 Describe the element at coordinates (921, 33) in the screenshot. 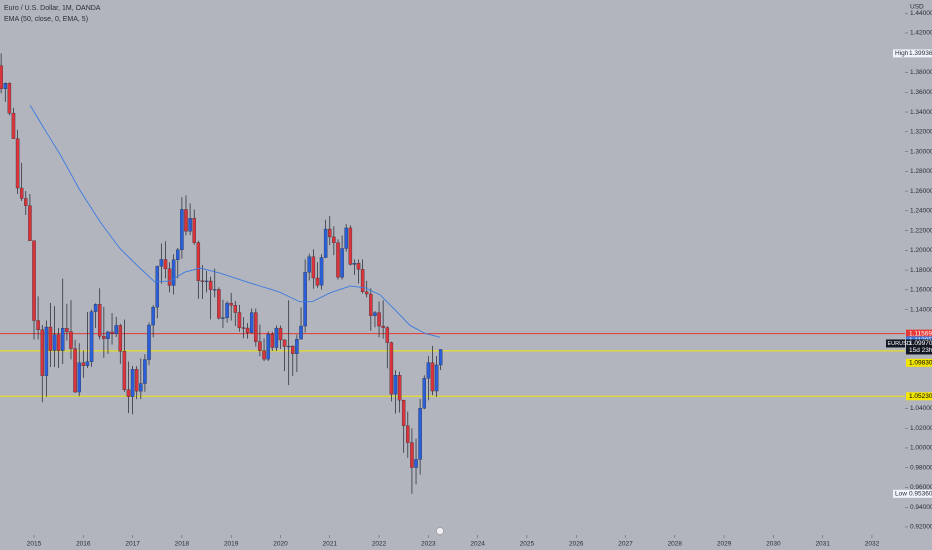

I see `y-tick-label: 1.42000` at that location.